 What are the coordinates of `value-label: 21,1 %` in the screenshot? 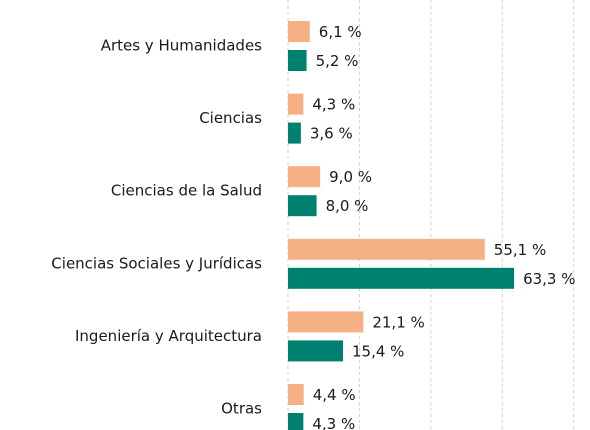 It's located at (398, 322).